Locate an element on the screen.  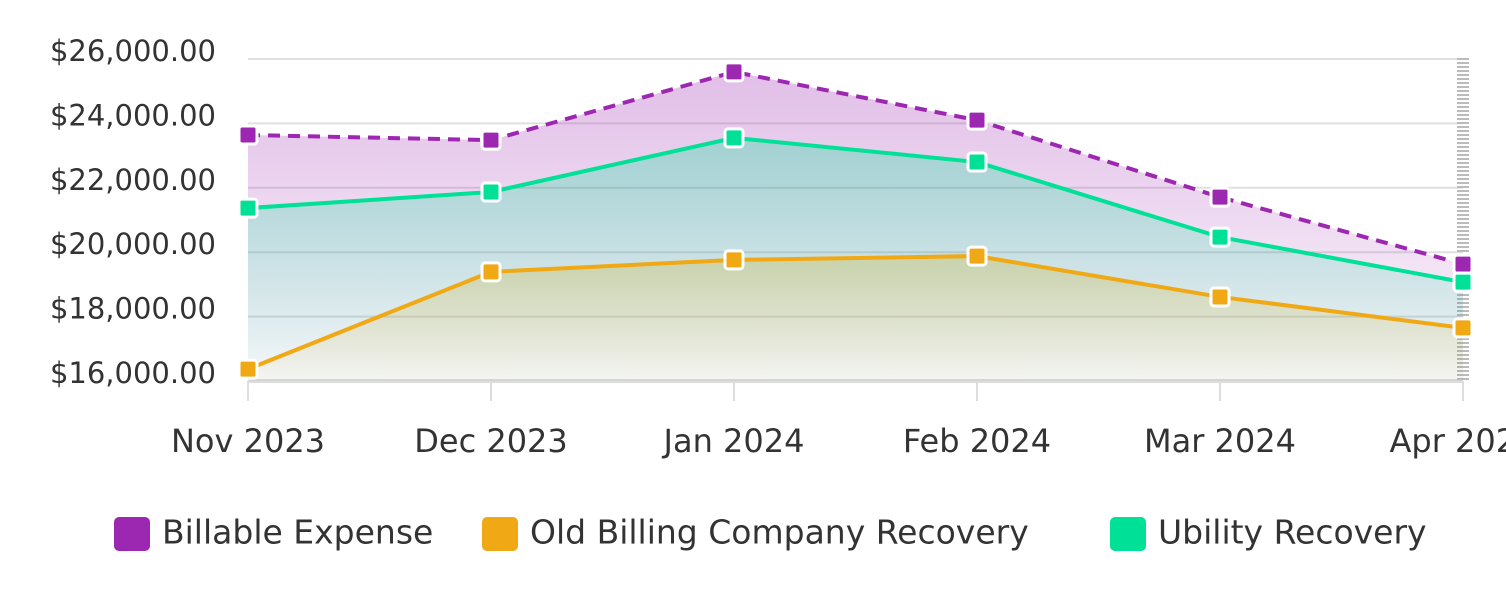
x-tick-label: Feb 2024 is located at coordinates (977, 441).